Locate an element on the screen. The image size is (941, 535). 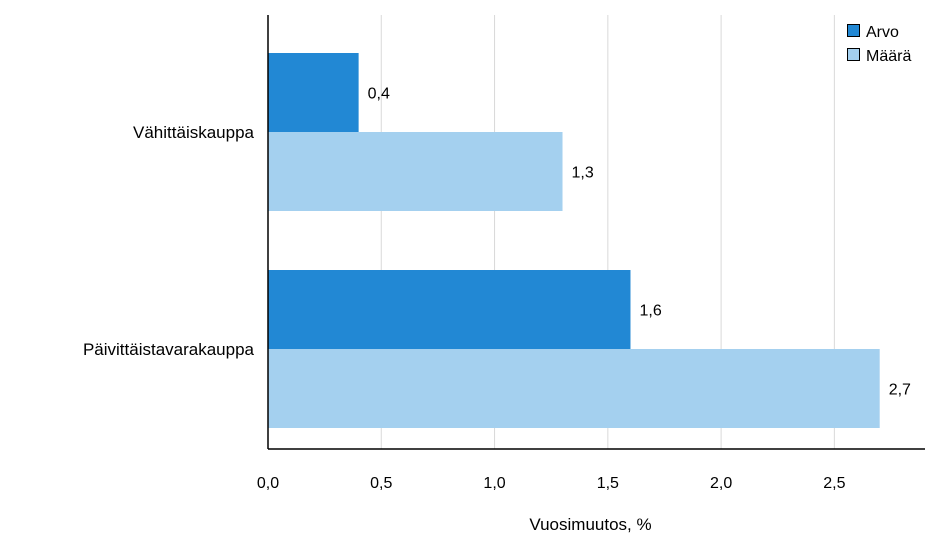
data-label: 1,3 is located at coordinates (583, 173).